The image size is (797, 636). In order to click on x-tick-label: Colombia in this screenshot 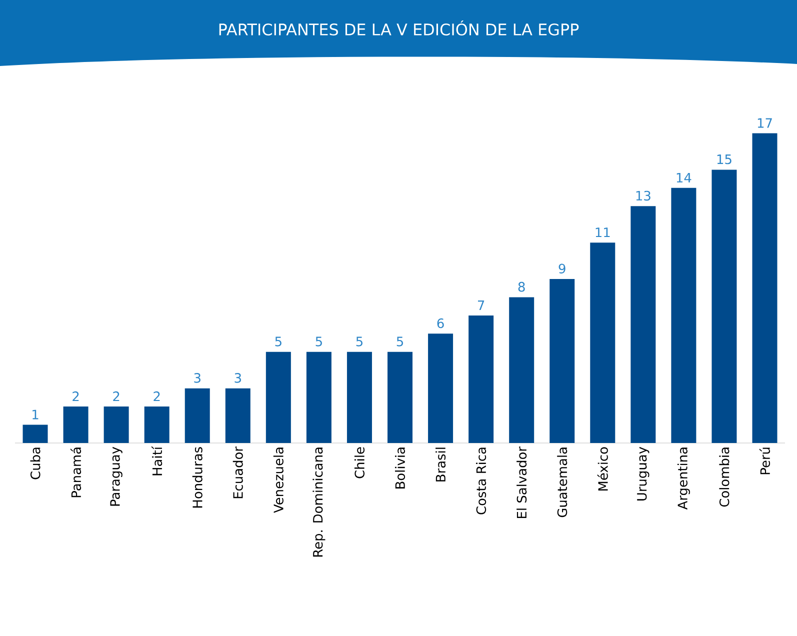, I will do `click(724, 477)`.